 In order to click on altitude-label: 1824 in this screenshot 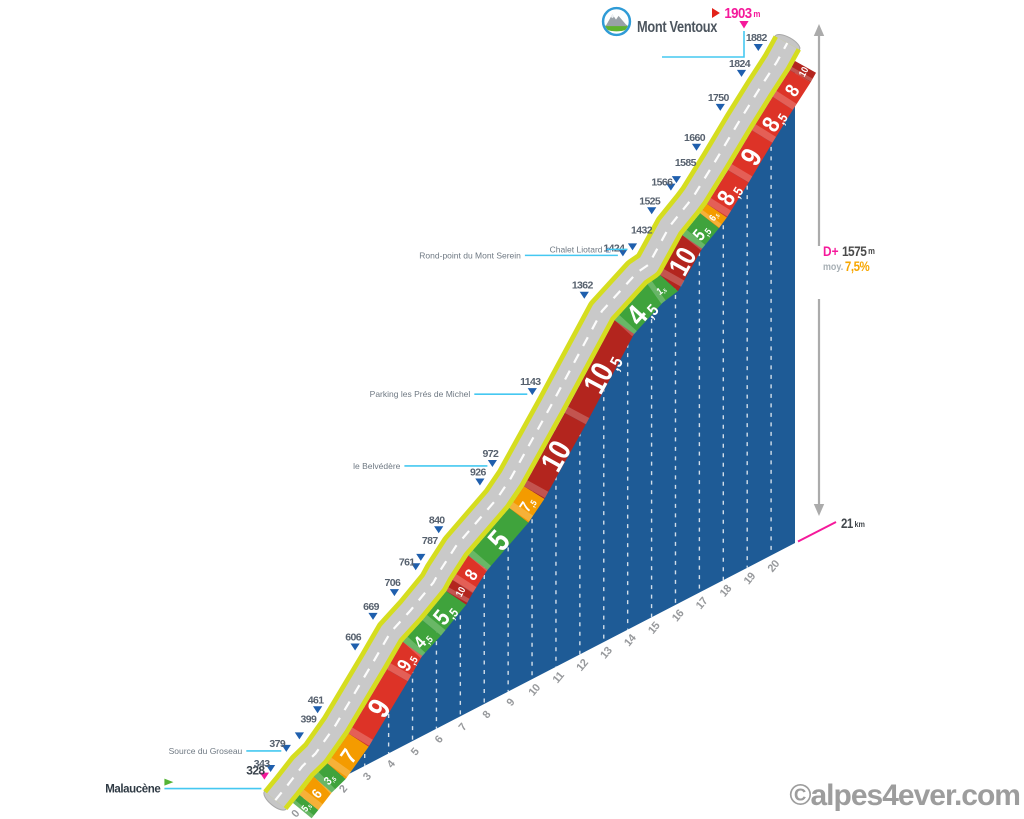, I will do `click(740, 64)`.